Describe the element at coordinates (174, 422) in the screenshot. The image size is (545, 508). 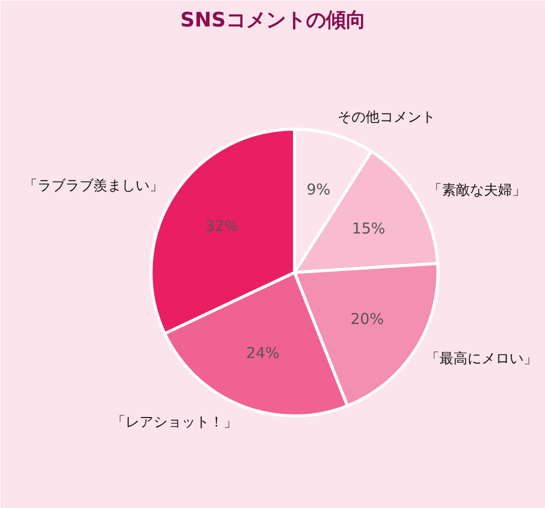
I see `slice-label: 「レアショット！」` at that location.